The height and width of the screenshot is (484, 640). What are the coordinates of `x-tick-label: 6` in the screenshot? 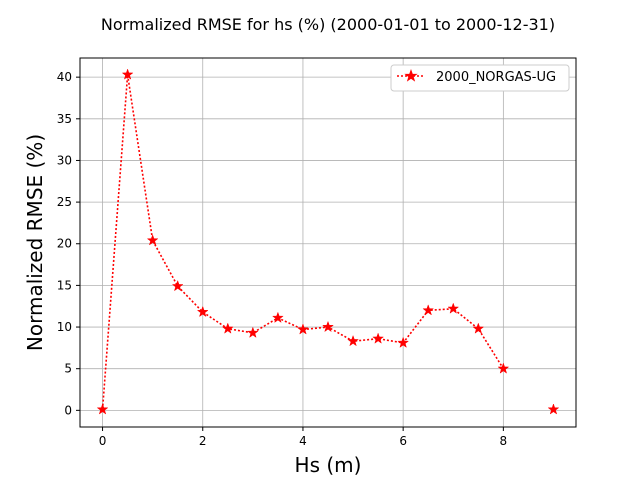 It's located at (403, 441).